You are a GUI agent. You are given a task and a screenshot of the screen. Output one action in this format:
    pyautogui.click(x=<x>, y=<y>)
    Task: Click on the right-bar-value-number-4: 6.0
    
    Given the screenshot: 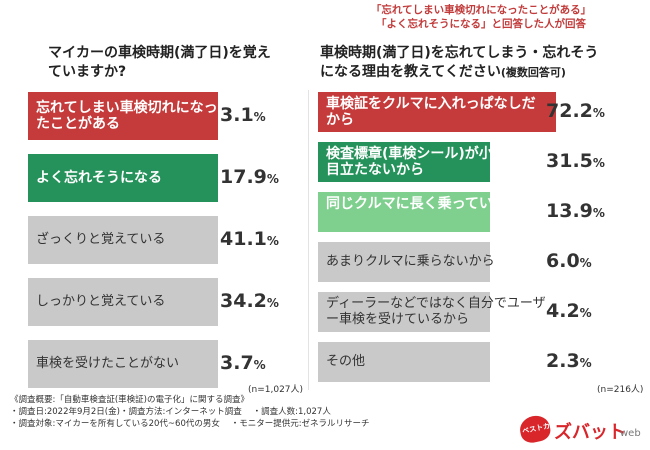 What is the action you would take?
    pyautogui.click(x=563, y=261)
    